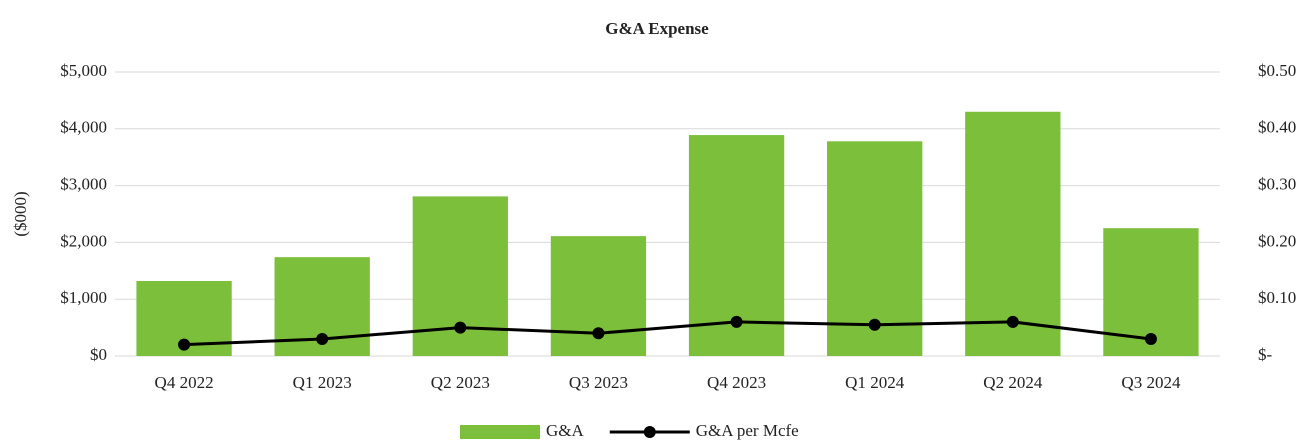 This screenshot has width=1314, height=447. What do you see at coordinates (83, 184) in the screenshot?
I see `y-tick-label: $3,000` at bounding box center [83, 184].